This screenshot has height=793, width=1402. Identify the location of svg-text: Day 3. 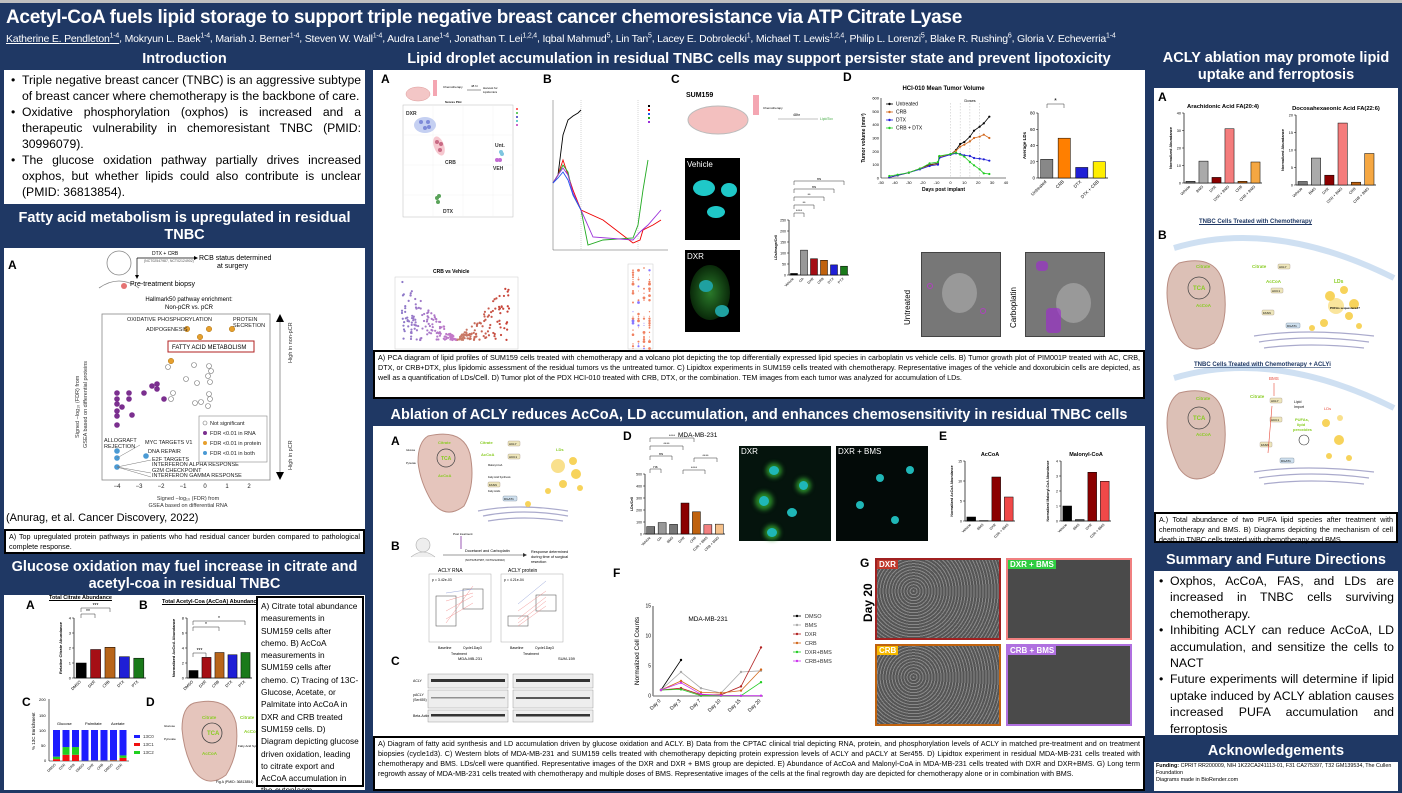
(676, 705).